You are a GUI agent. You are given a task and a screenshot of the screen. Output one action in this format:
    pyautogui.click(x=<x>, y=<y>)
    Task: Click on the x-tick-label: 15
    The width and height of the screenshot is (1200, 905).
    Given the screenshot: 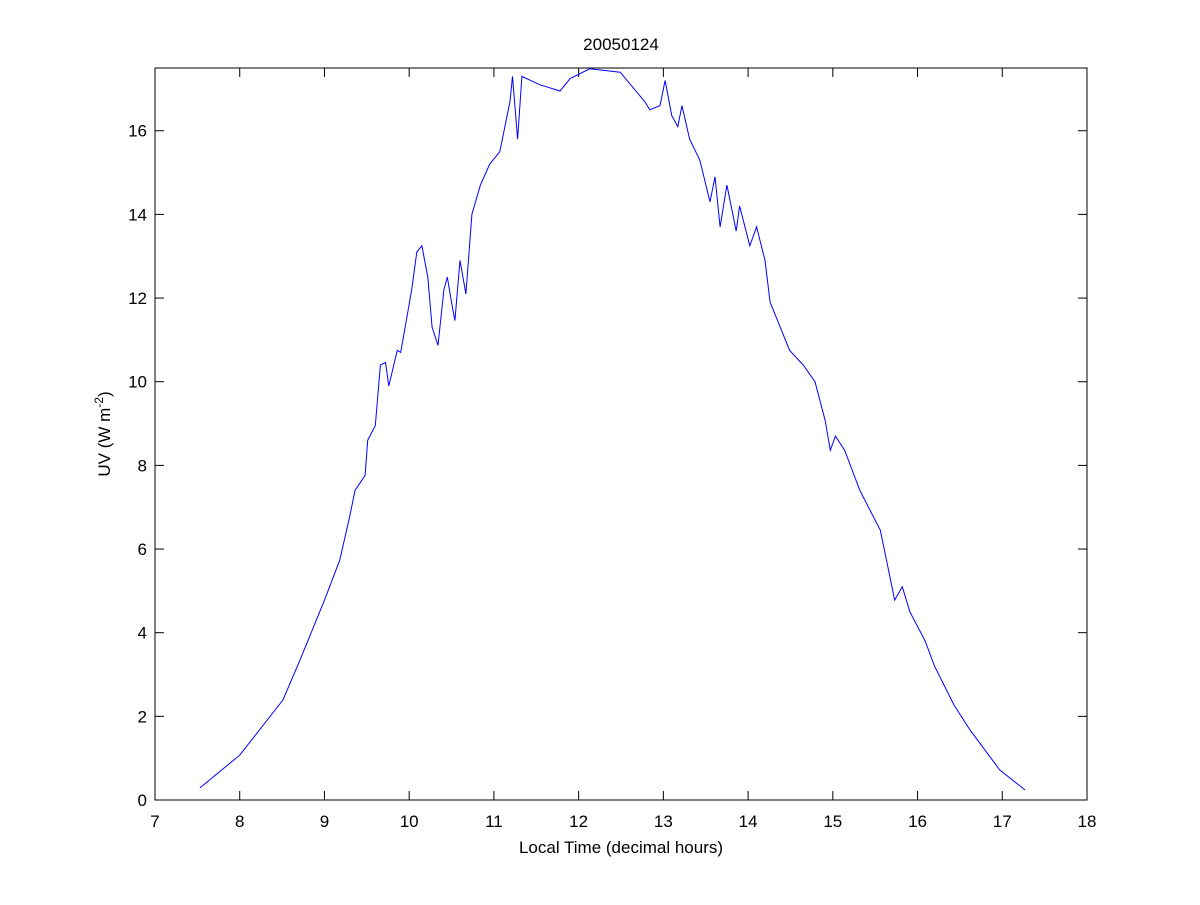 What is the action you would take?
    pyautogui.click(x=832, y=821)
    